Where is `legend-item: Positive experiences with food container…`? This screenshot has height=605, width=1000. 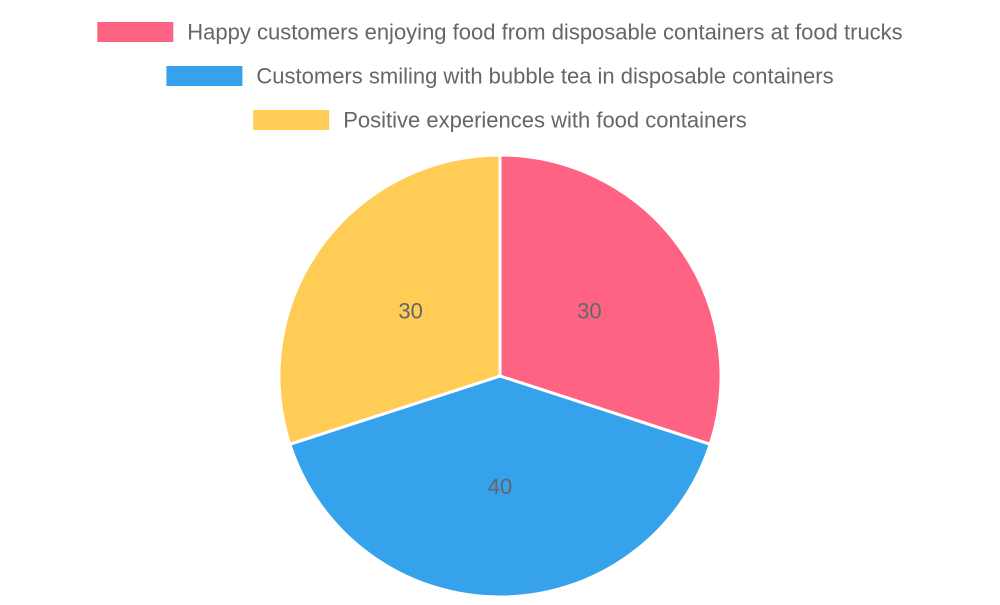 legend-item: Positive experiences with food container… is located at coordinates (500, 120).